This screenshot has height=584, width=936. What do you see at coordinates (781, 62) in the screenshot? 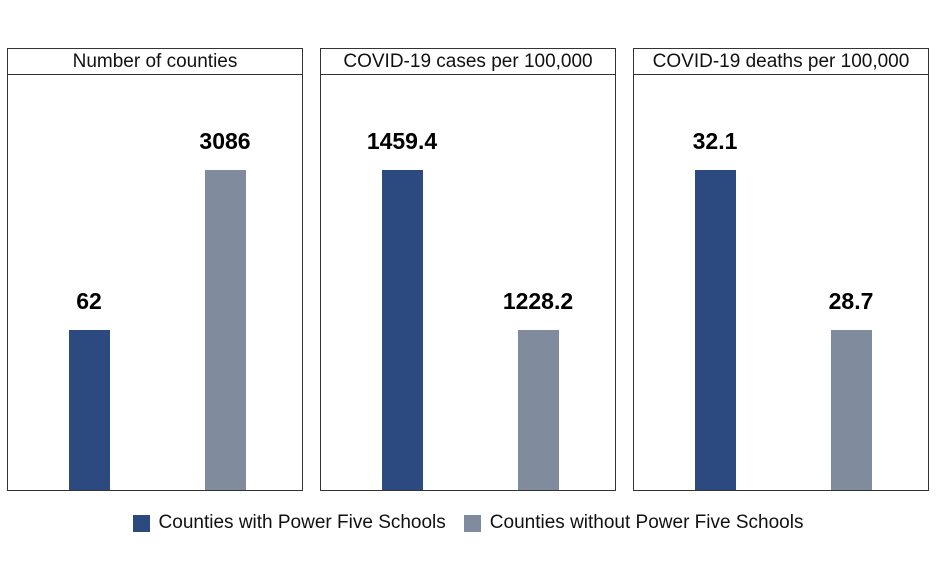
I see `panel-title-deaths: COVID-19 deaths per 100,000` at bounding box center [781, 62].